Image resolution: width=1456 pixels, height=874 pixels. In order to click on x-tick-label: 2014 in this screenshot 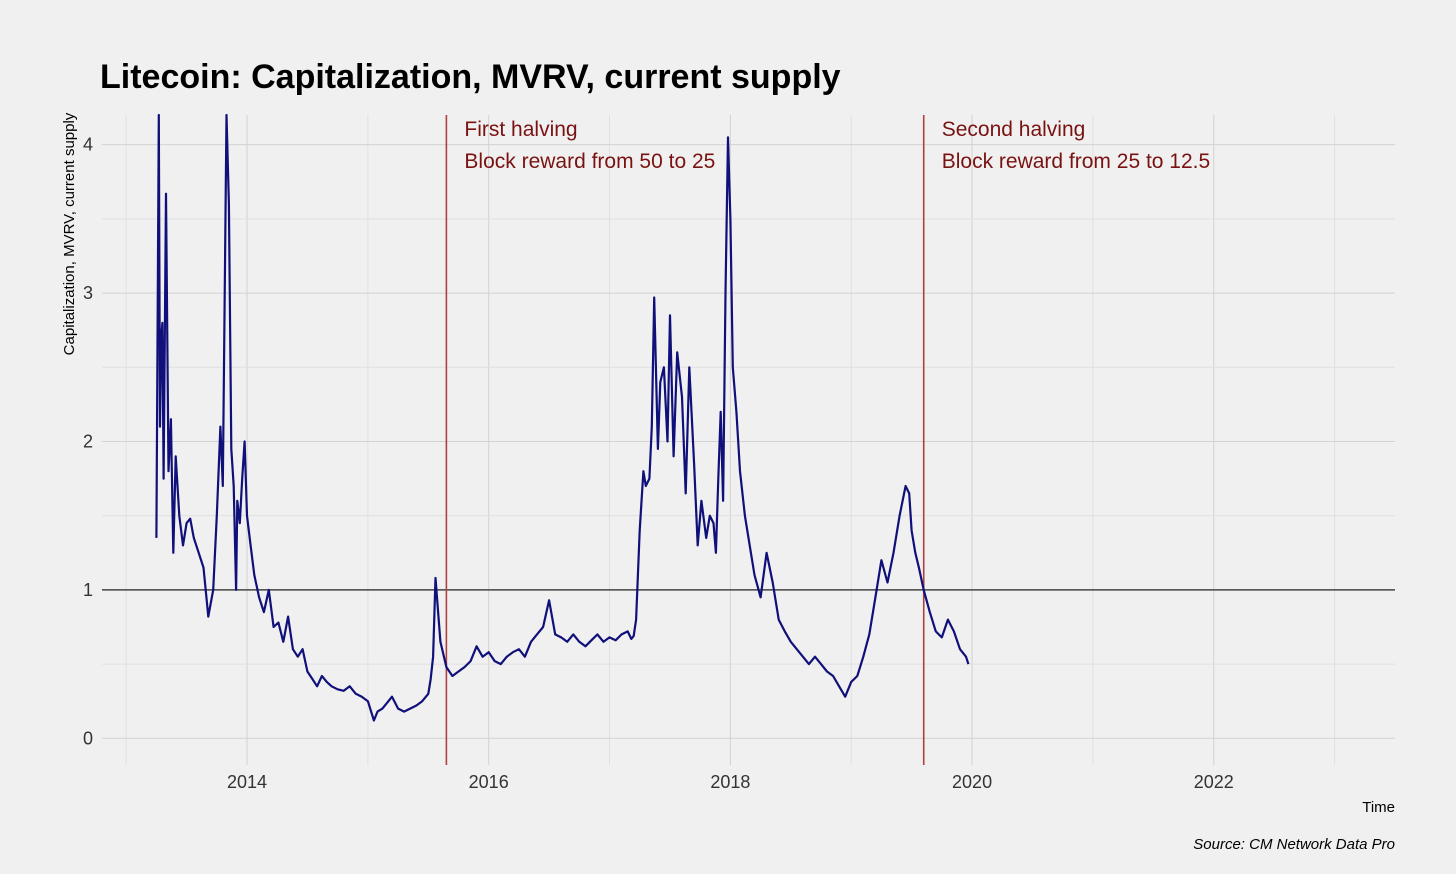, I will do `click(247, 782)`.